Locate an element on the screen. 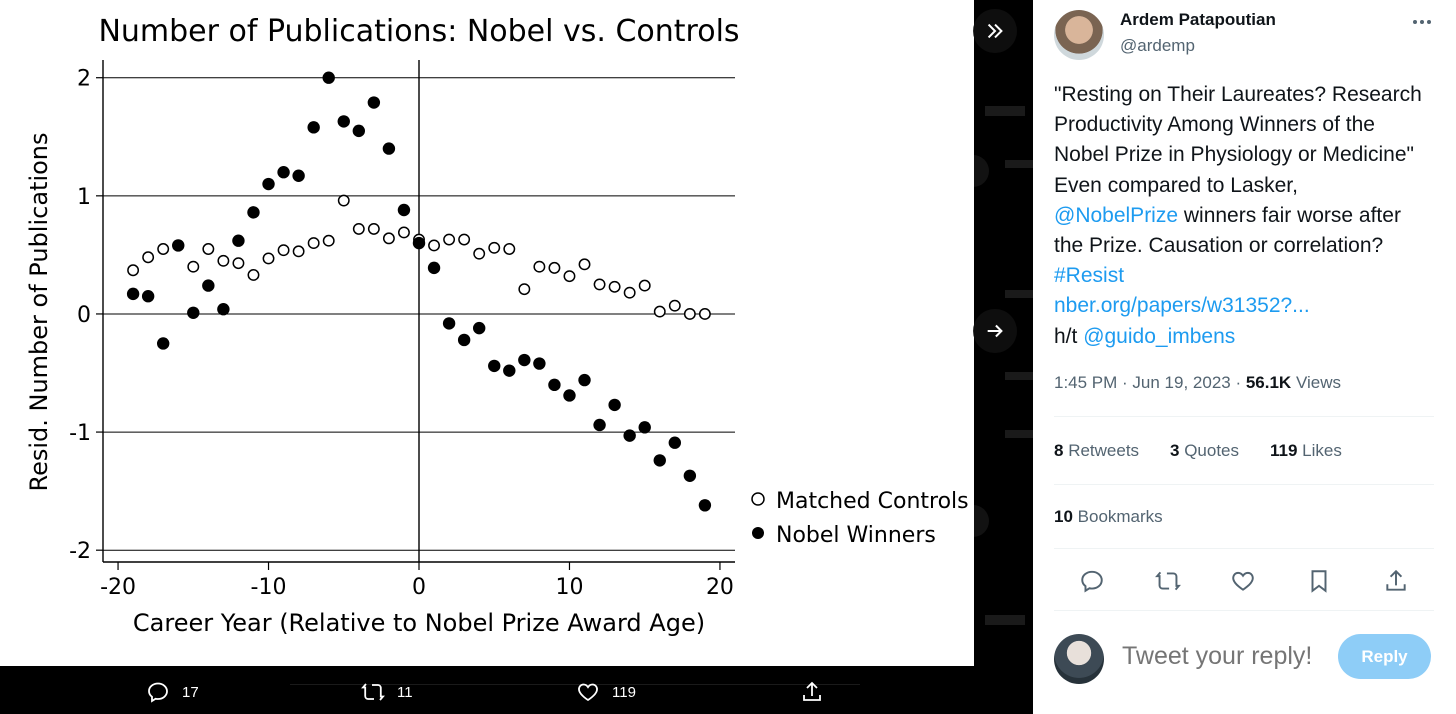 This screenshot has width=1456, height=714. quotes-stat: 3 Quotes is located at coordinates (1204, 451).